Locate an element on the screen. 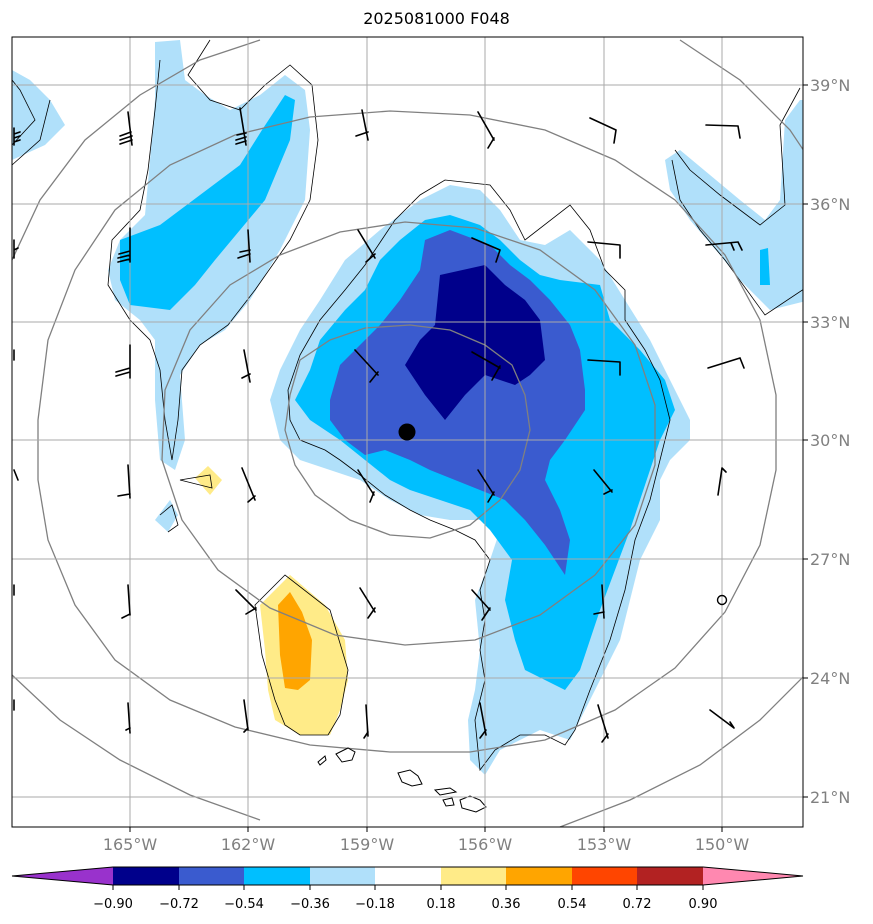  lat-label-36n: 36°N is located at coordinates (830, 204).